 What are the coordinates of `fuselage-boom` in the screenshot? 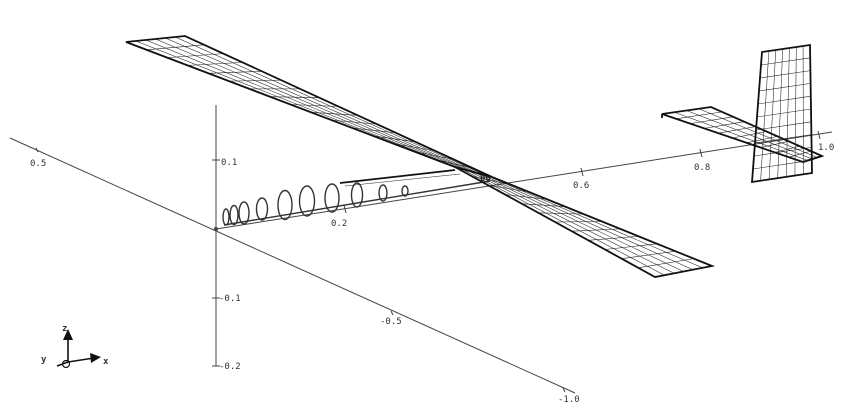 It's located at (357, 203).